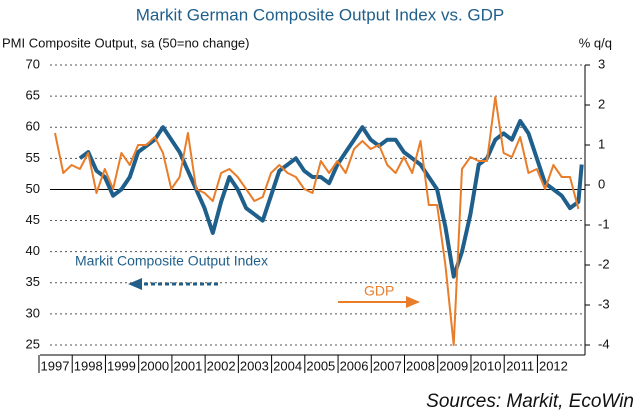  What do you see at coordinates (604, 343) in the screenshot?
I see `y2-tick-label: -4` at bounding box center [604, 343].